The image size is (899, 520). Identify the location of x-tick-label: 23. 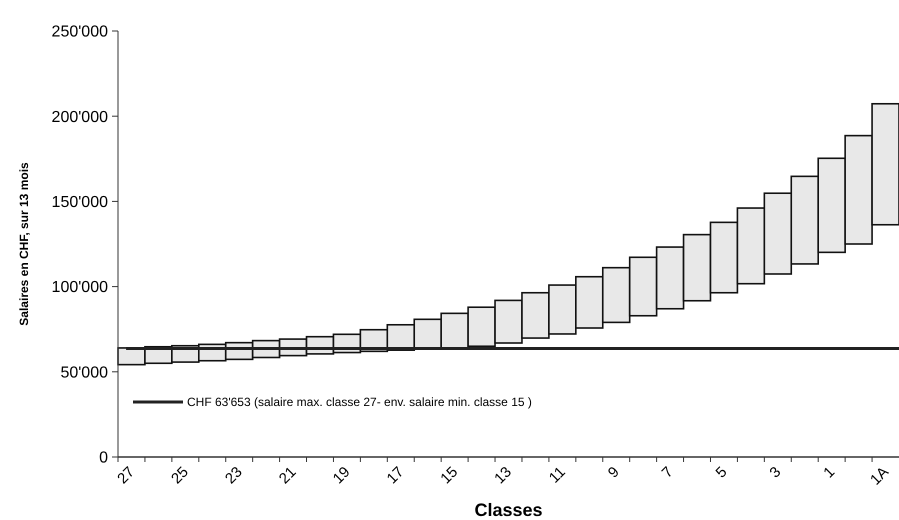
(234, 476).